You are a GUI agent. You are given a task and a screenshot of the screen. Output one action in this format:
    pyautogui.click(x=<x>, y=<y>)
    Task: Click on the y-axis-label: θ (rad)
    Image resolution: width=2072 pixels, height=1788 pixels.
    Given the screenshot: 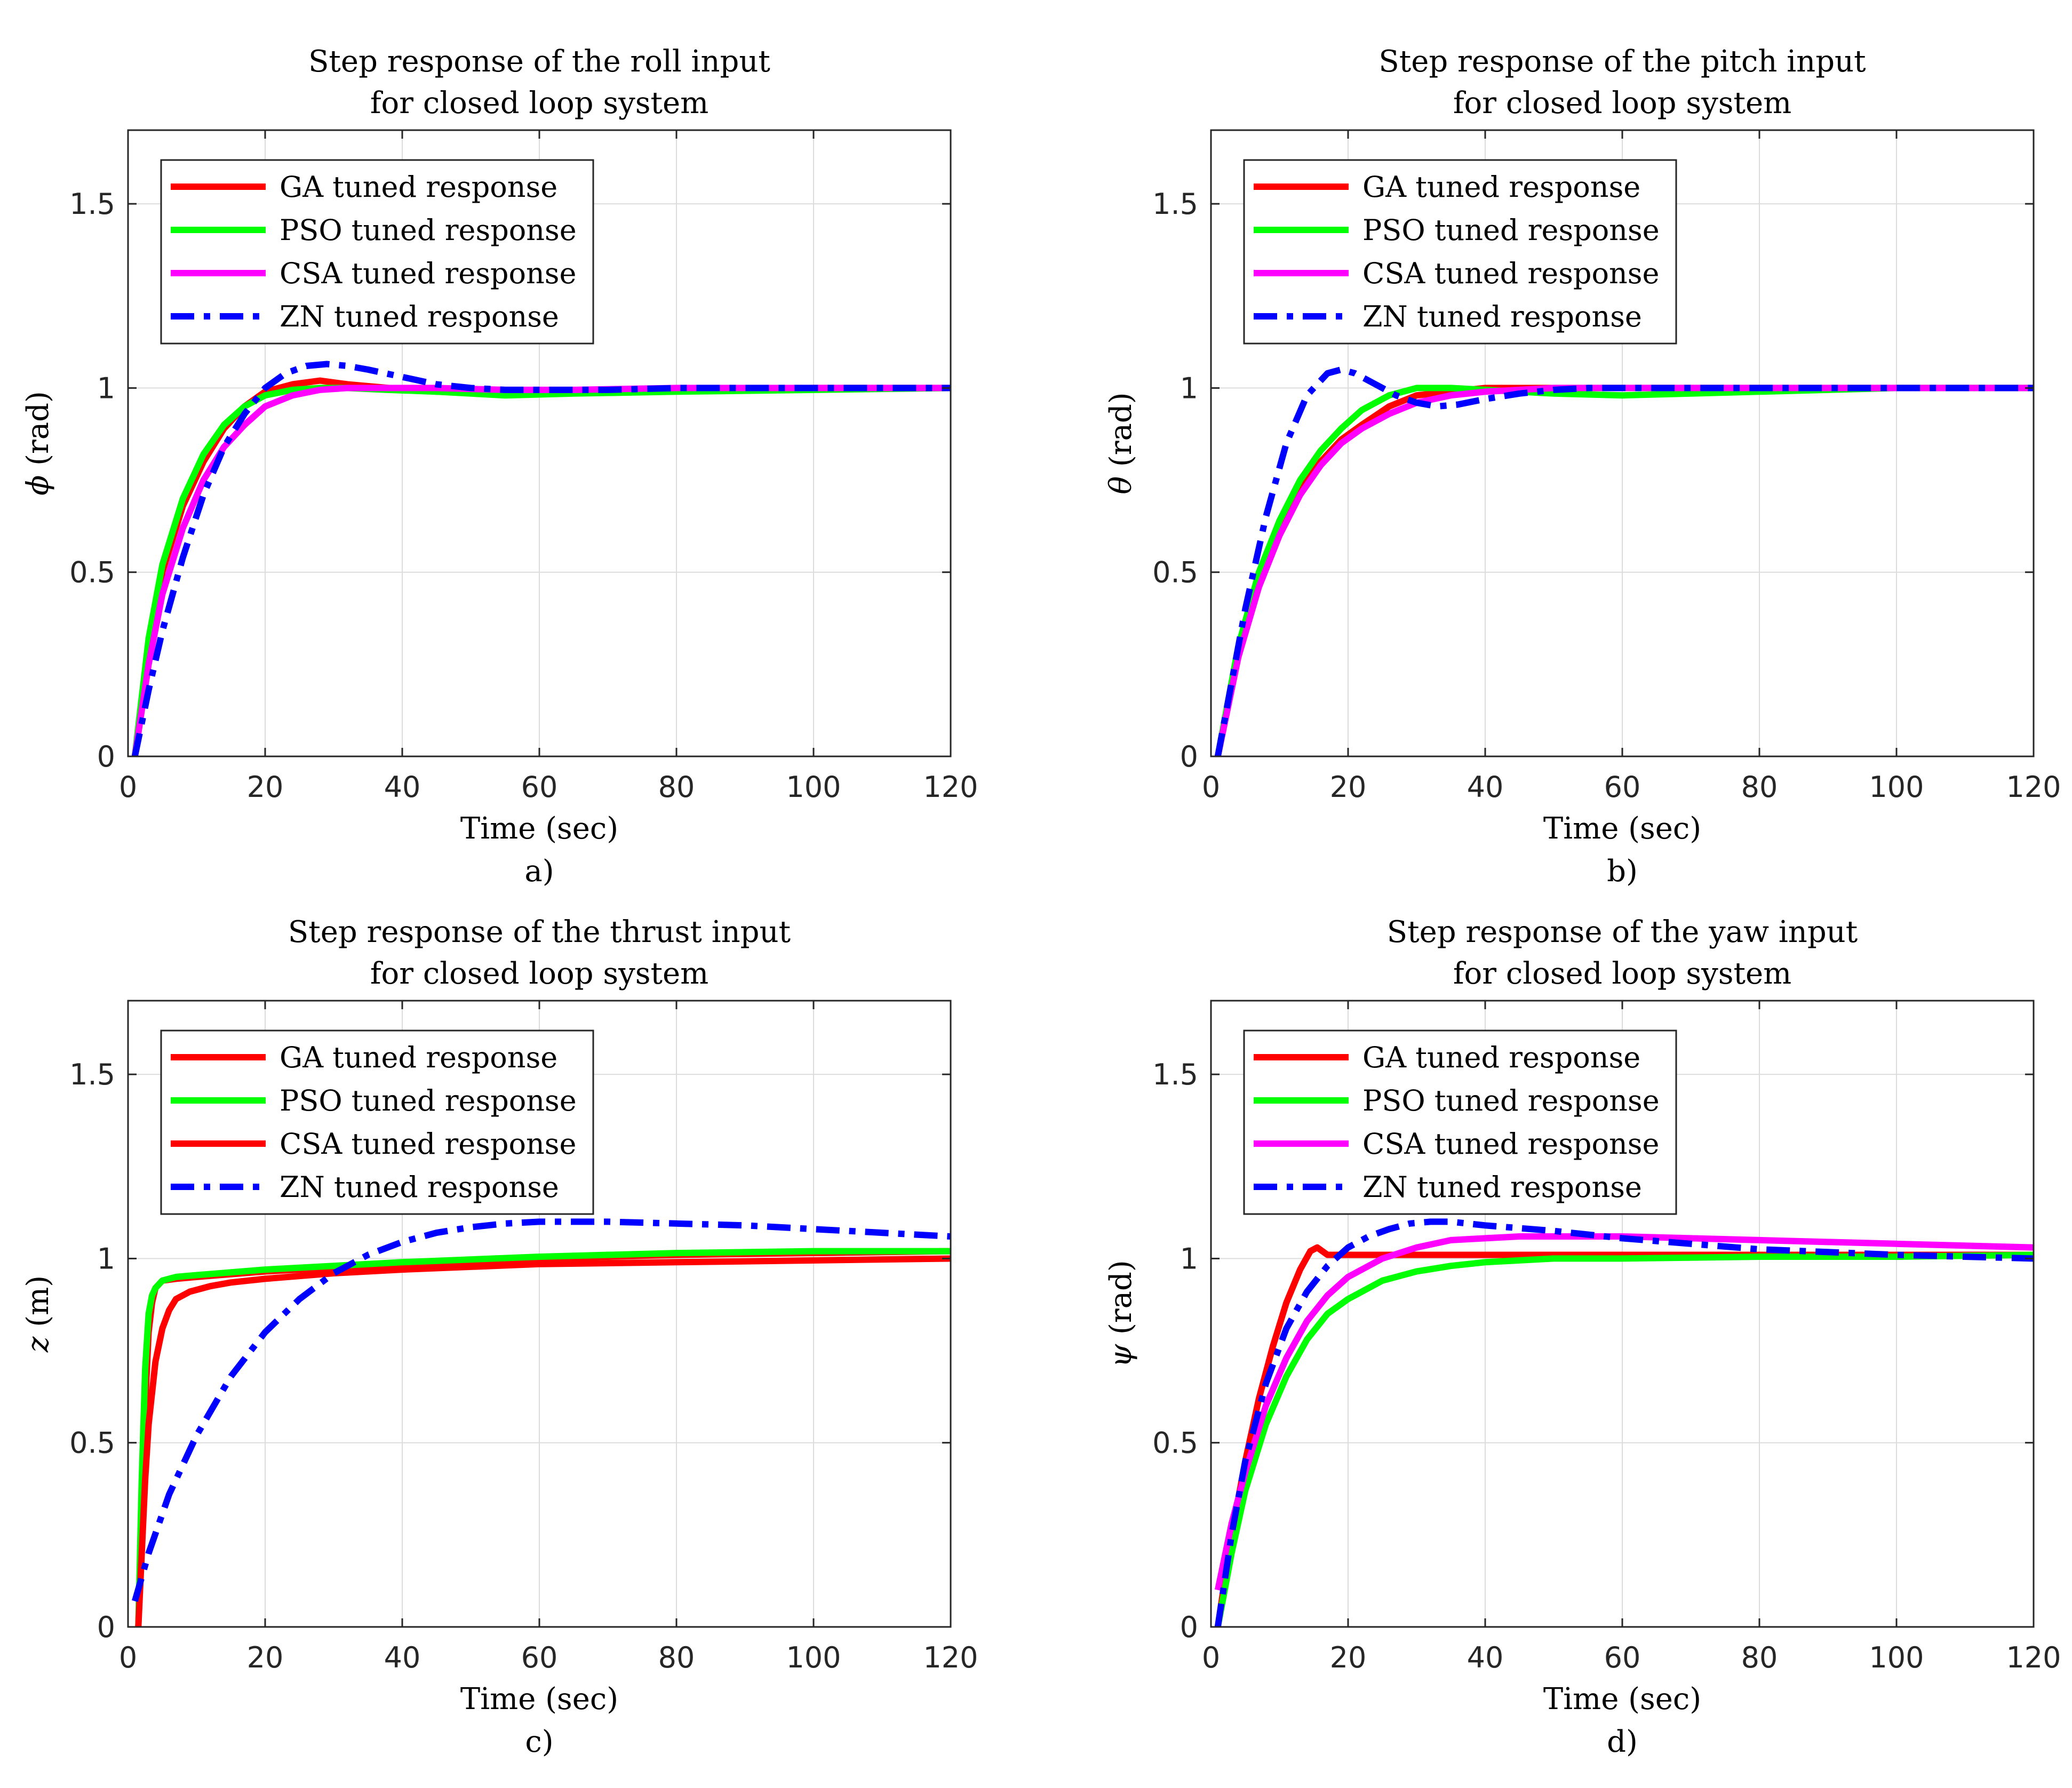 What is the action you would take?
    pyautogui.click(x=1121, y=443)
    